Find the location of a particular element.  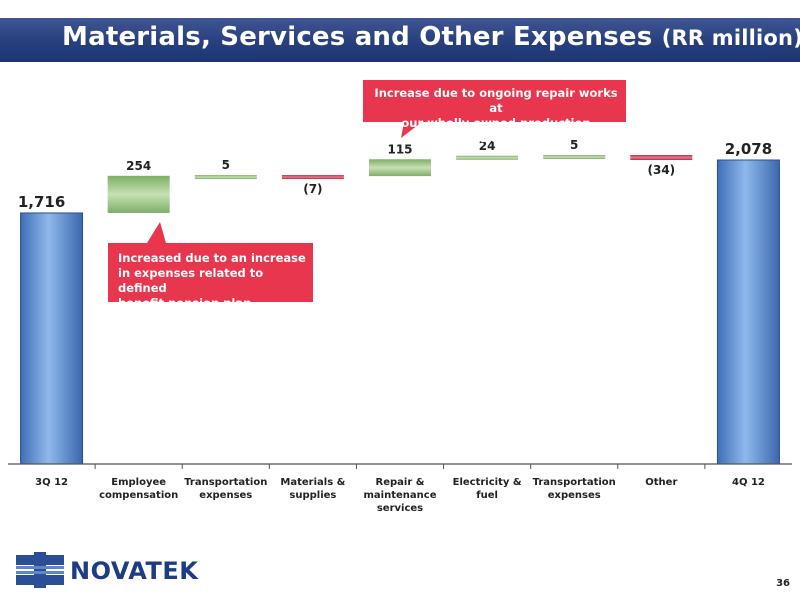

value-label: 254 is located at coordinates (138, 166).